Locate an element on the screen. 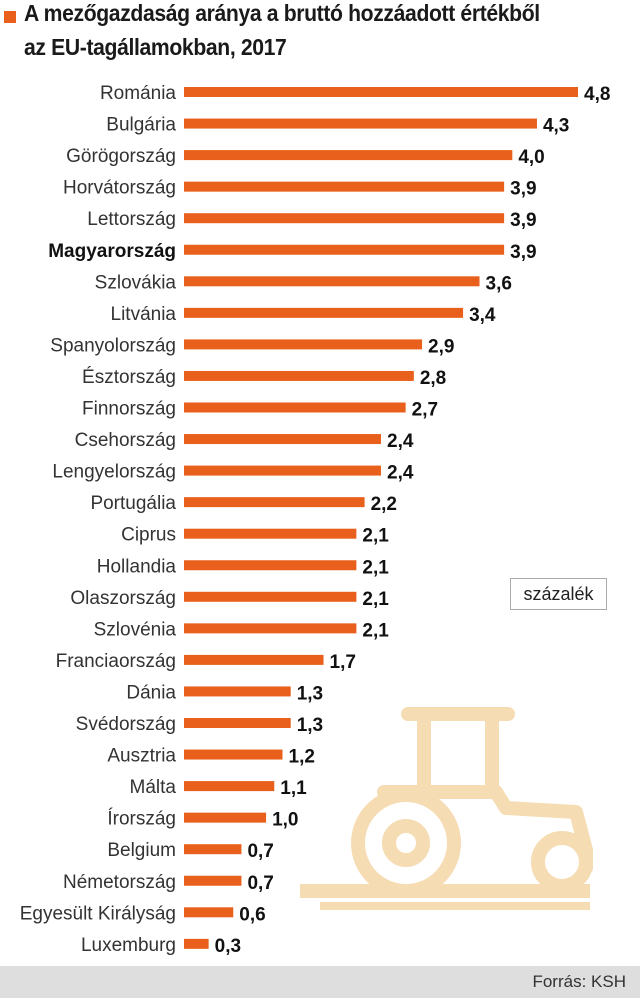 This screenshot has width=640, height=998. category-label: Görögország is located at coordinates (121, 156).